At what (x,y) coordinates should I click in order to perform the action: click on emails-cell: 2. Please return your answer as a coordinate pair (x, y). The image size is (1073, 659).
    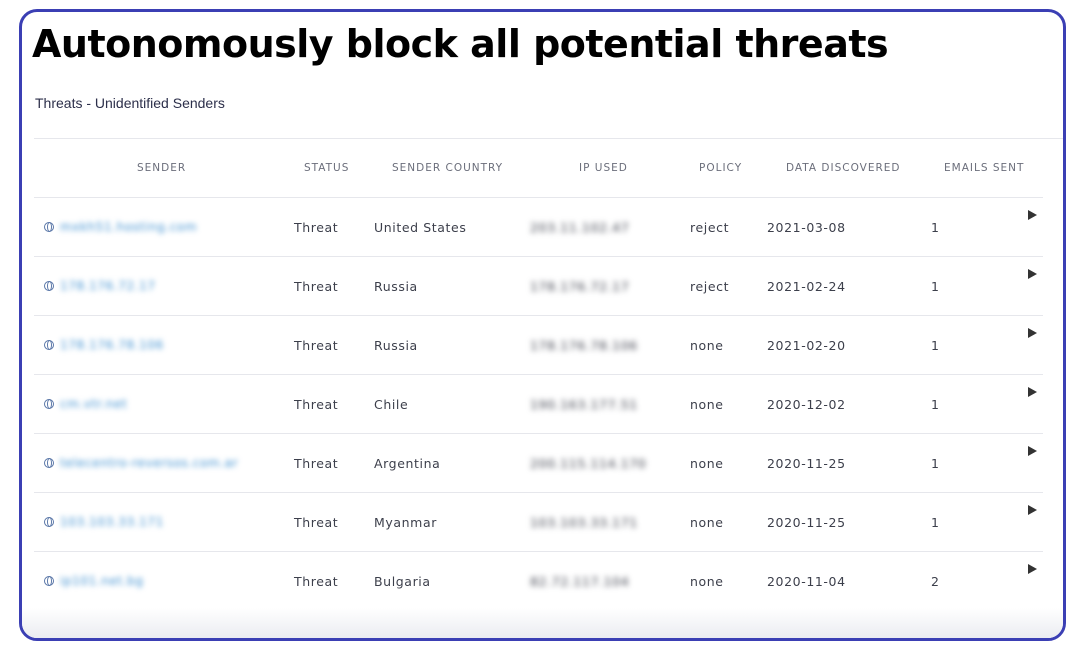
    Looking at the image, I should click on (935, 581).